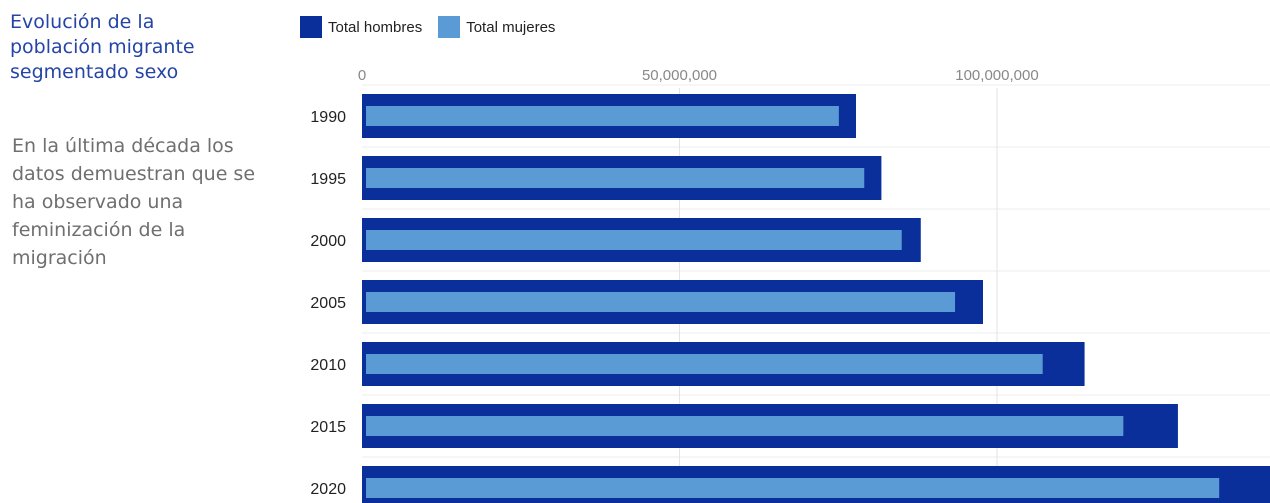  Describe the element at coordinates (679, 75) in the screenshot. I see `x-tick-label: 50,000,000` at that location.